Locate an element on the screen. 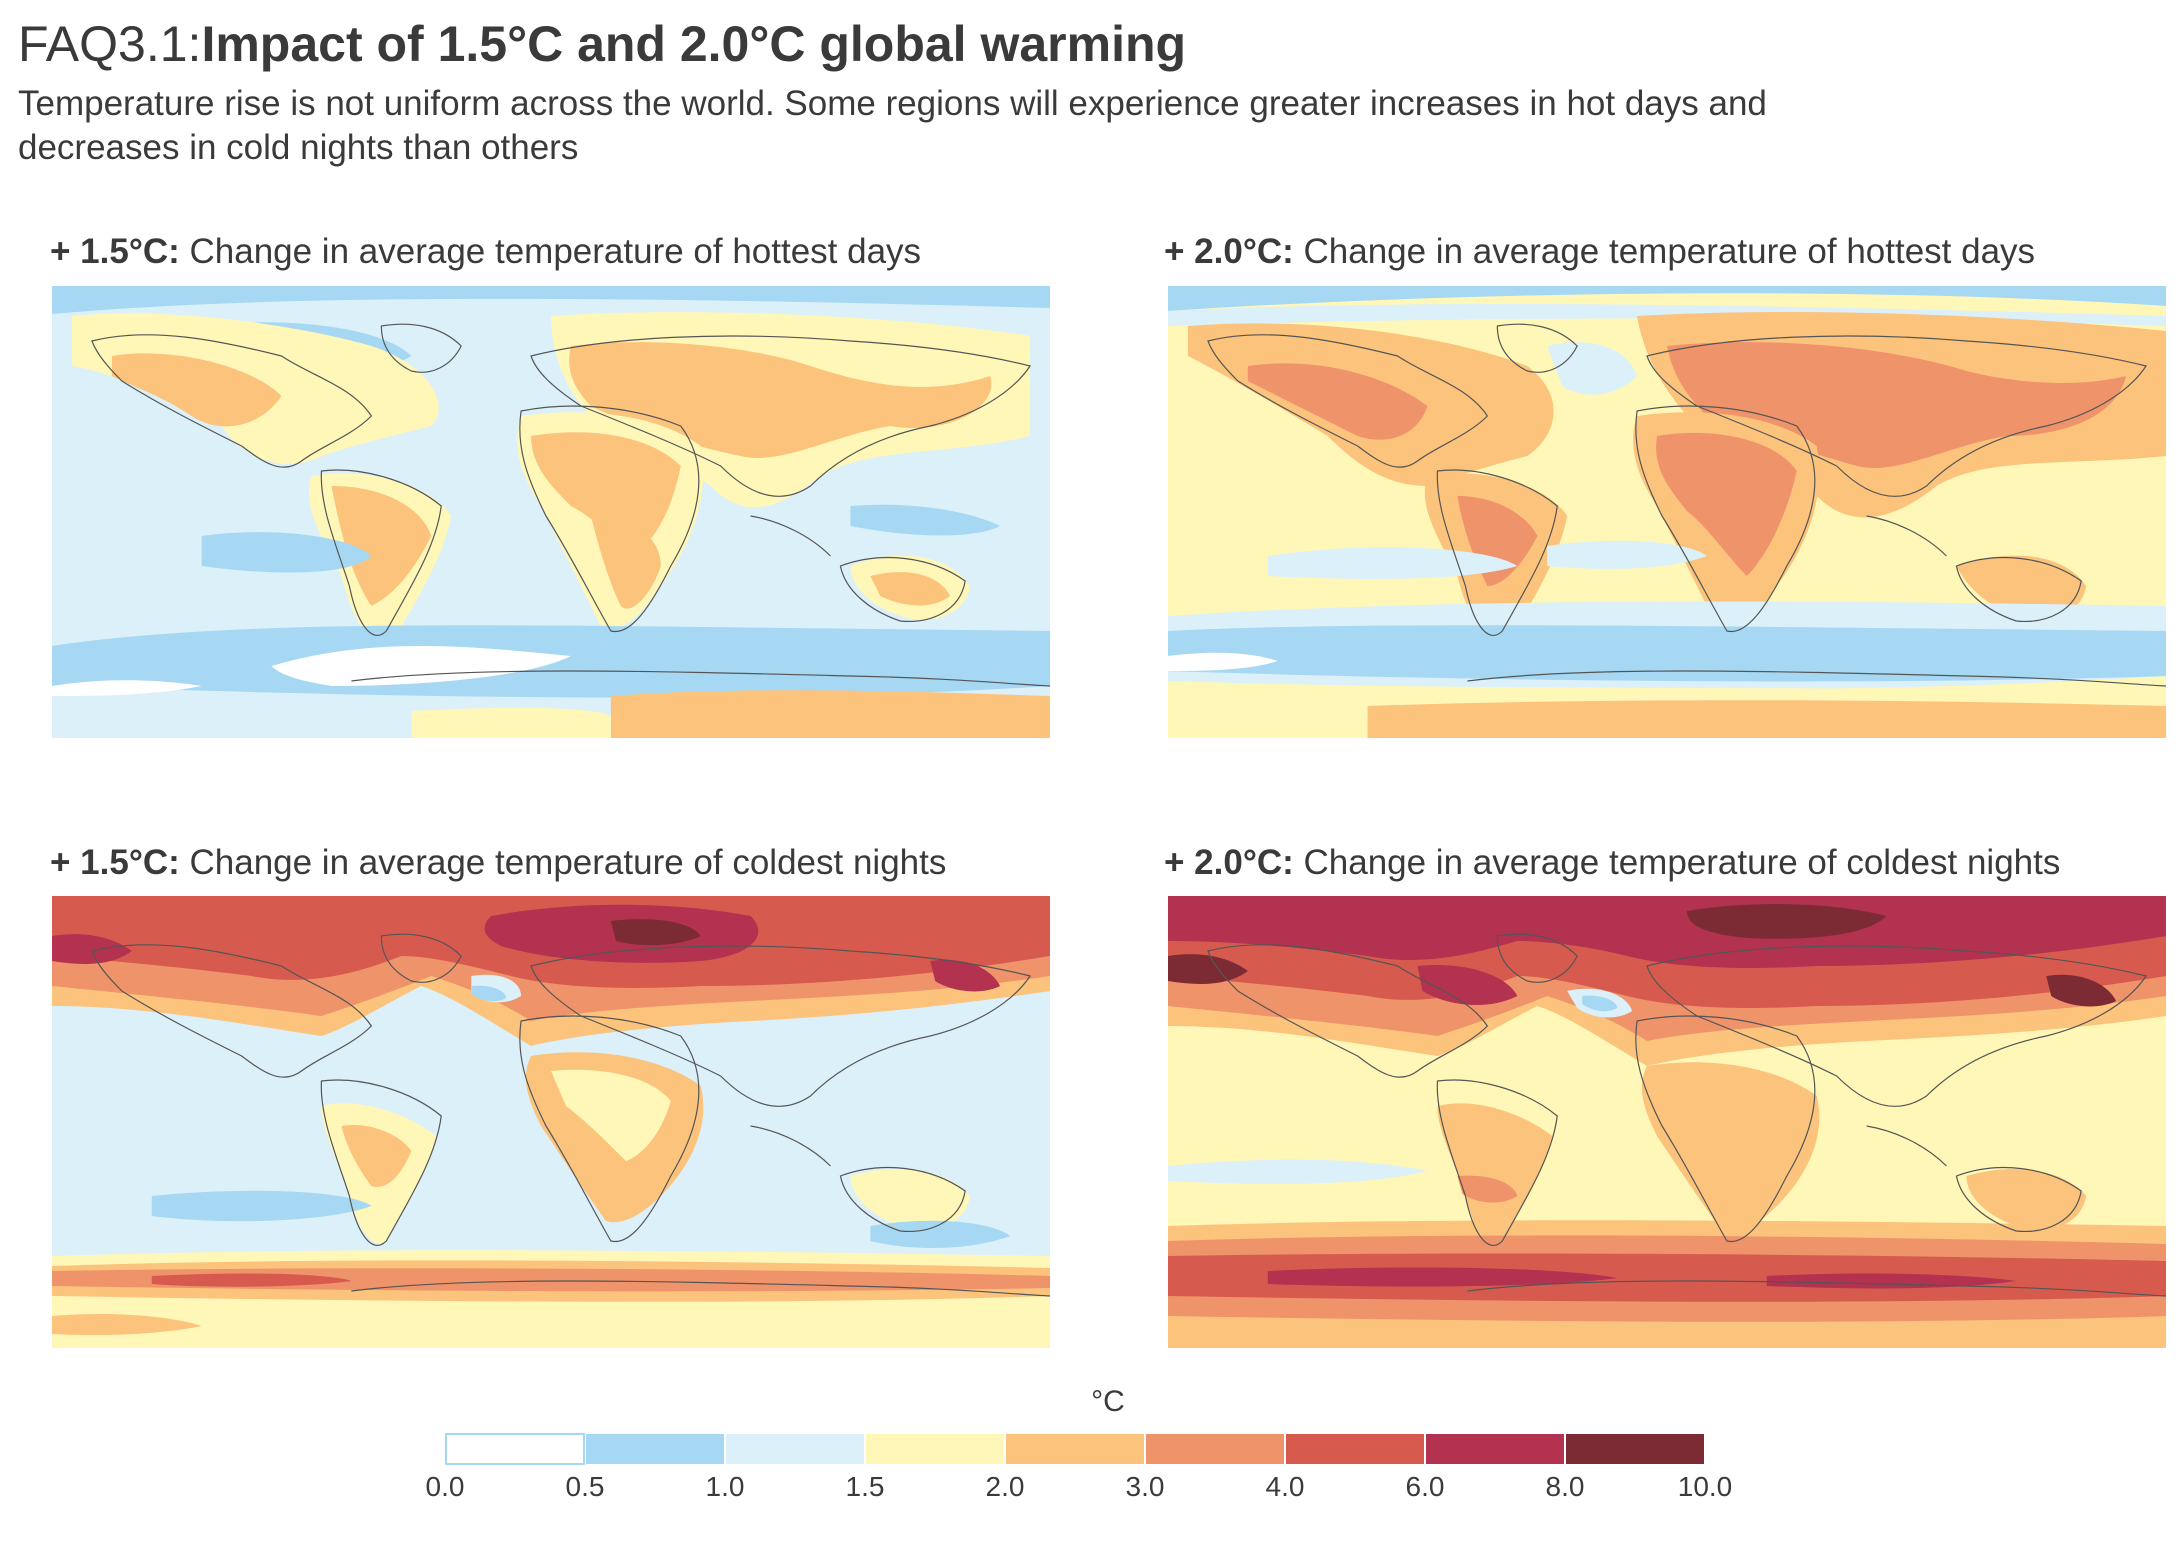  legend-unit: °C is located at coordinates (1108, 1401).